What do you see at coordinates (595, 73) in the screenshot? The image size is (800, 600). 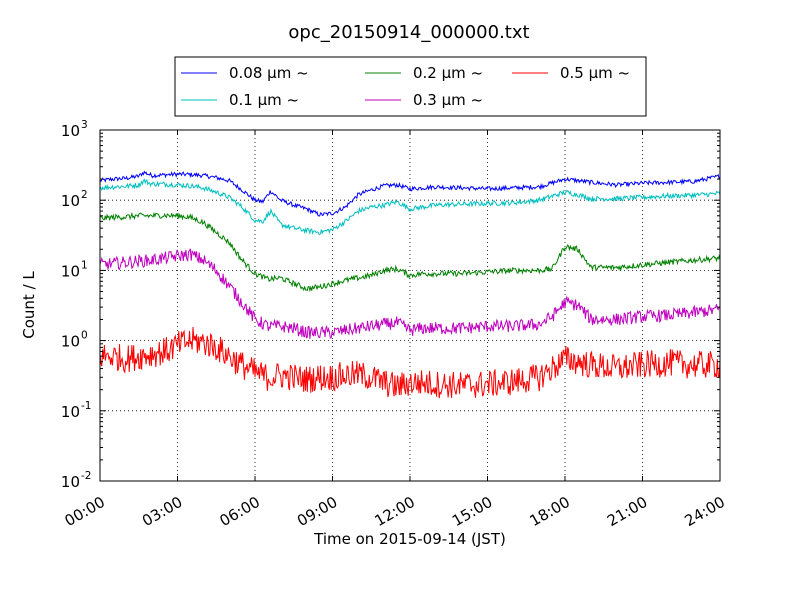 I see `legend-label: 0.5 μm ~` at bounding box center [595, 73].